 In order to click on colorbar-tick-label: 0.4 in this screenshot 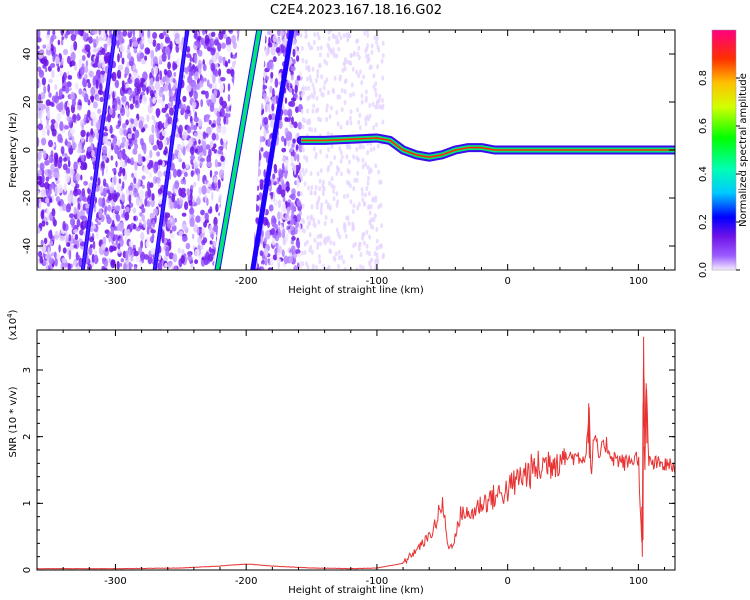, I will do `click(703, 174)`.